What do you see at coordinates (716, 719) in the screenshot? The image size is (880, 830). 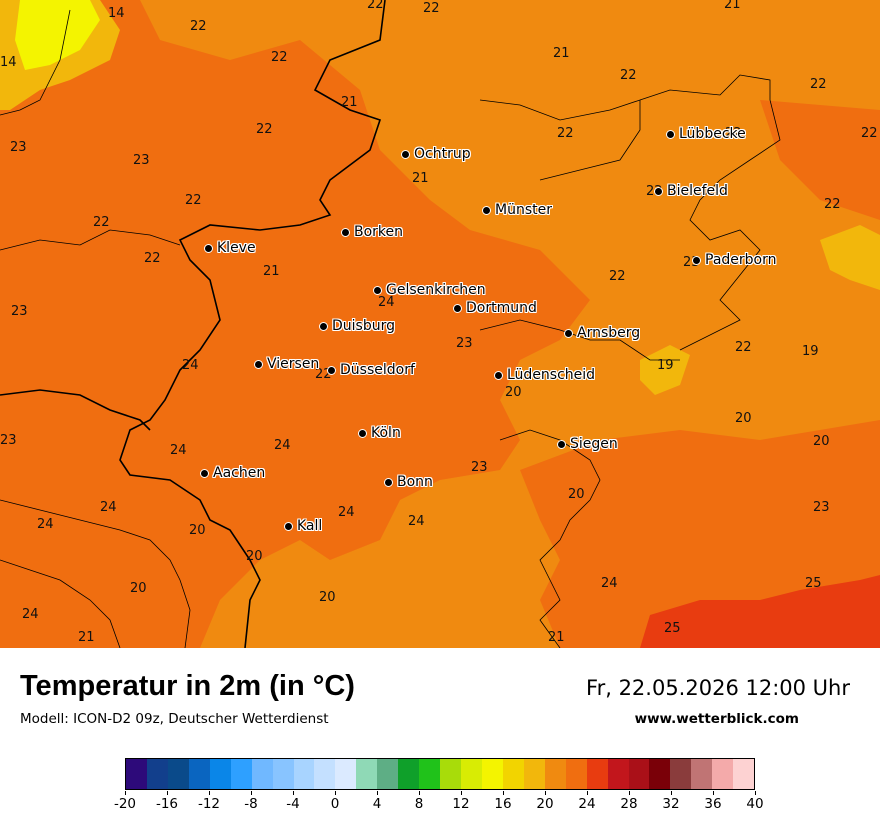 I see `website-link: www.wetterblick.com` at bounding box center [716, 719].